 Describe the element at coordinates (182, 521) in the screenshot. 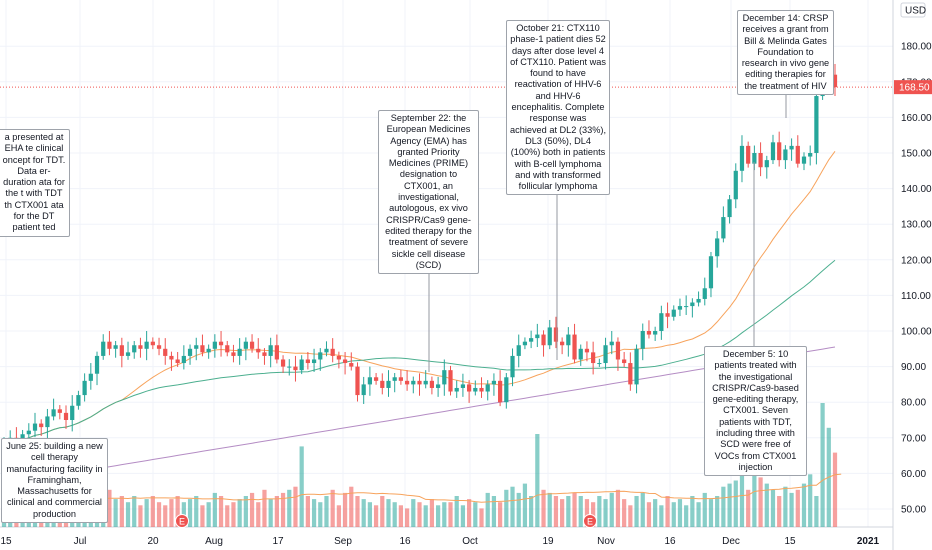

I see `earnings-marker` at that location.